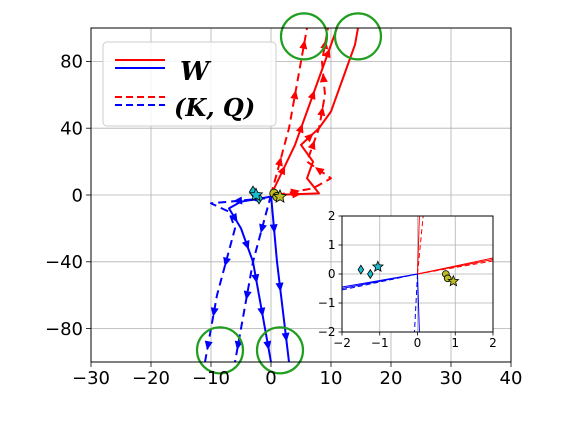  What do you see at coordinates (331, 378) in the screenshot?
I see `main-xtick-label-4: 10` at bounding box center [331, 378].